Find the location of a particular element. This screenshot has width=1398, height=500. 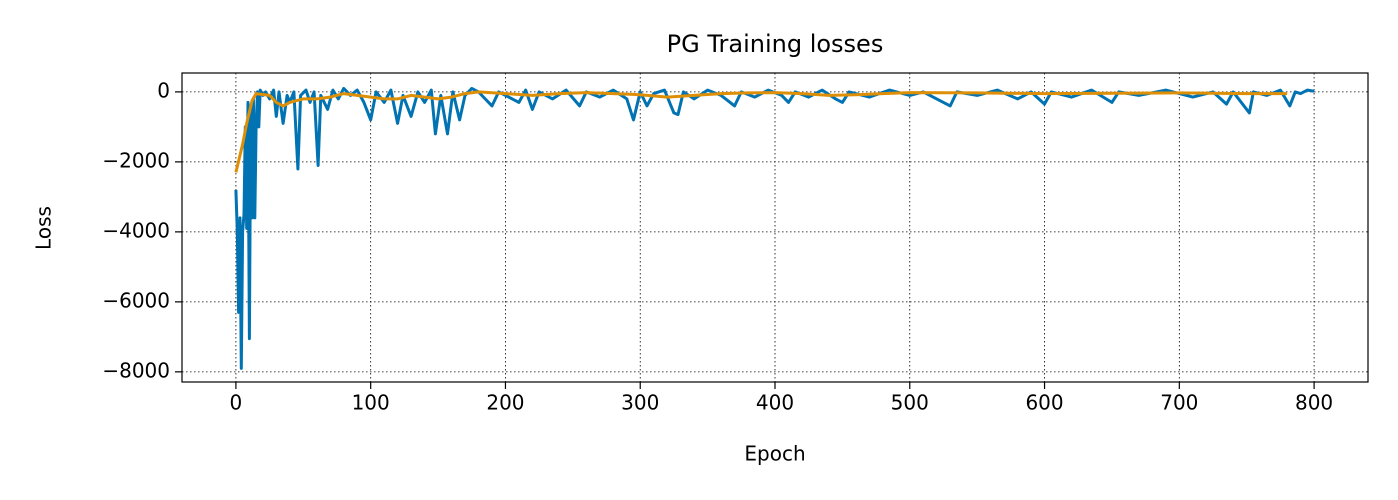

x-tick-label: 0 is located at coordinates (236, 403).